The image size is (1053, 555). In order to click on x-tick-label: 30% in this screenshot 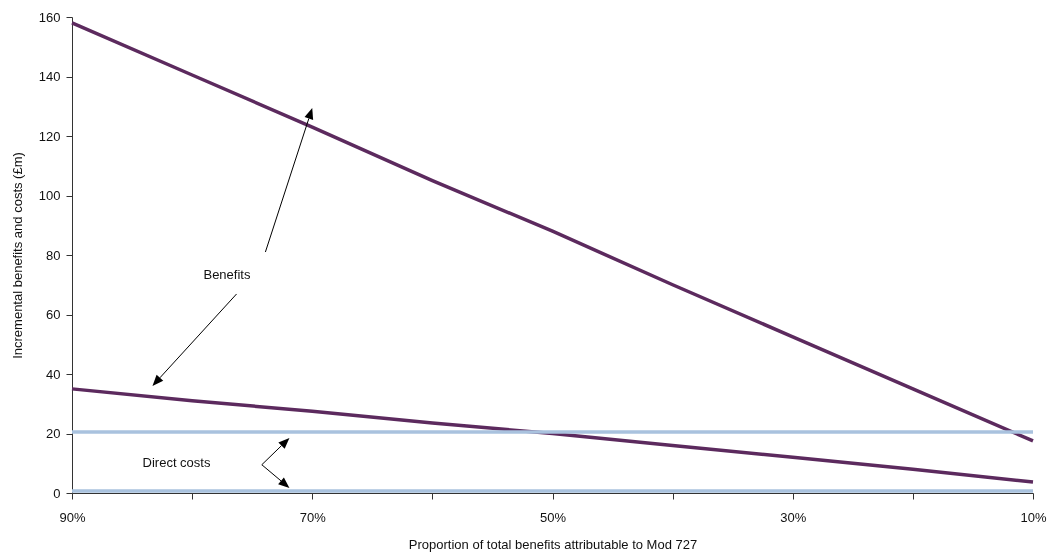, I will do `click(793, 517)`.